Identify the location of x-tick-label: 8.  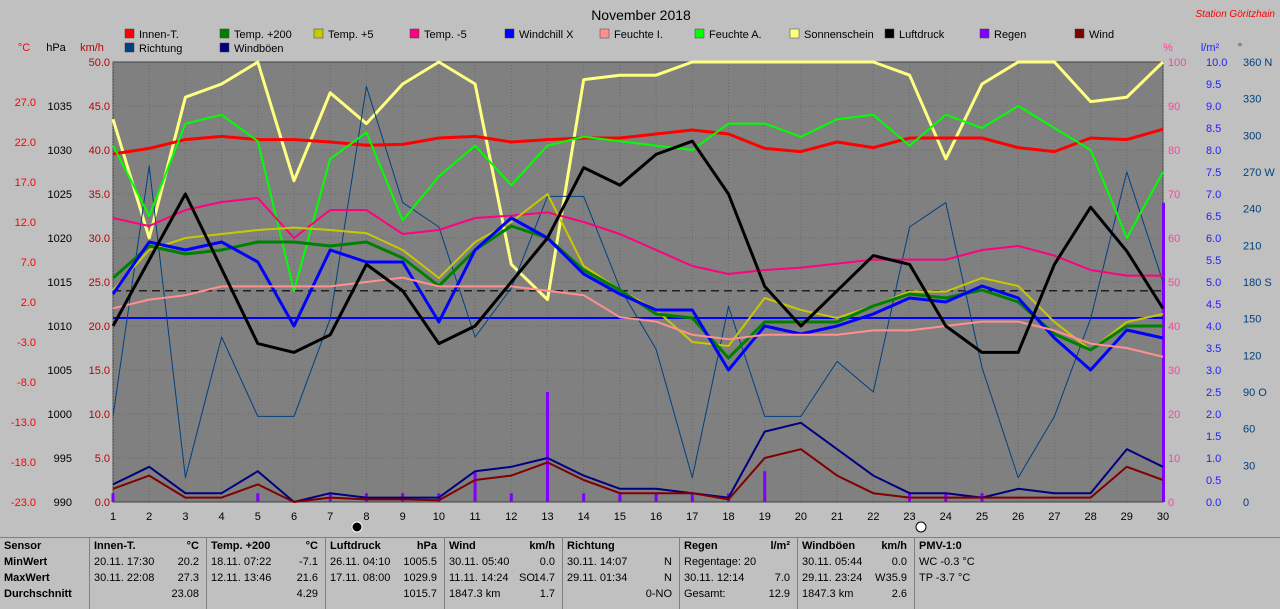
(366, 517).